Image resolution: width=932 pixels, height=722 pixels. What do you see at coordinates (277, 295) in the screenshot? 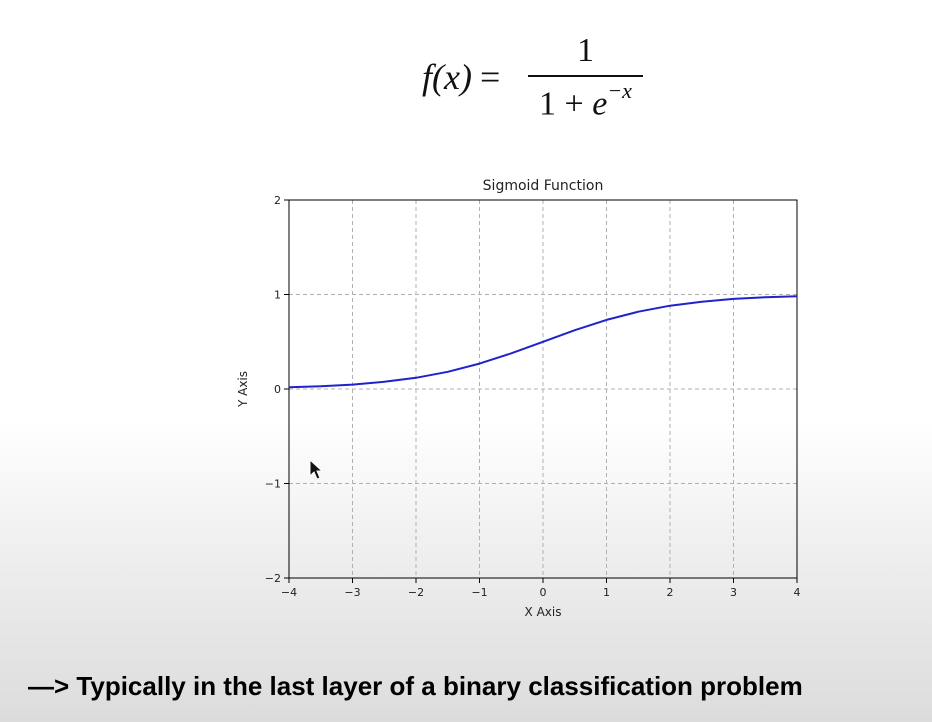
I see `y-tick-label: 1` at bounding box center [277, 295].